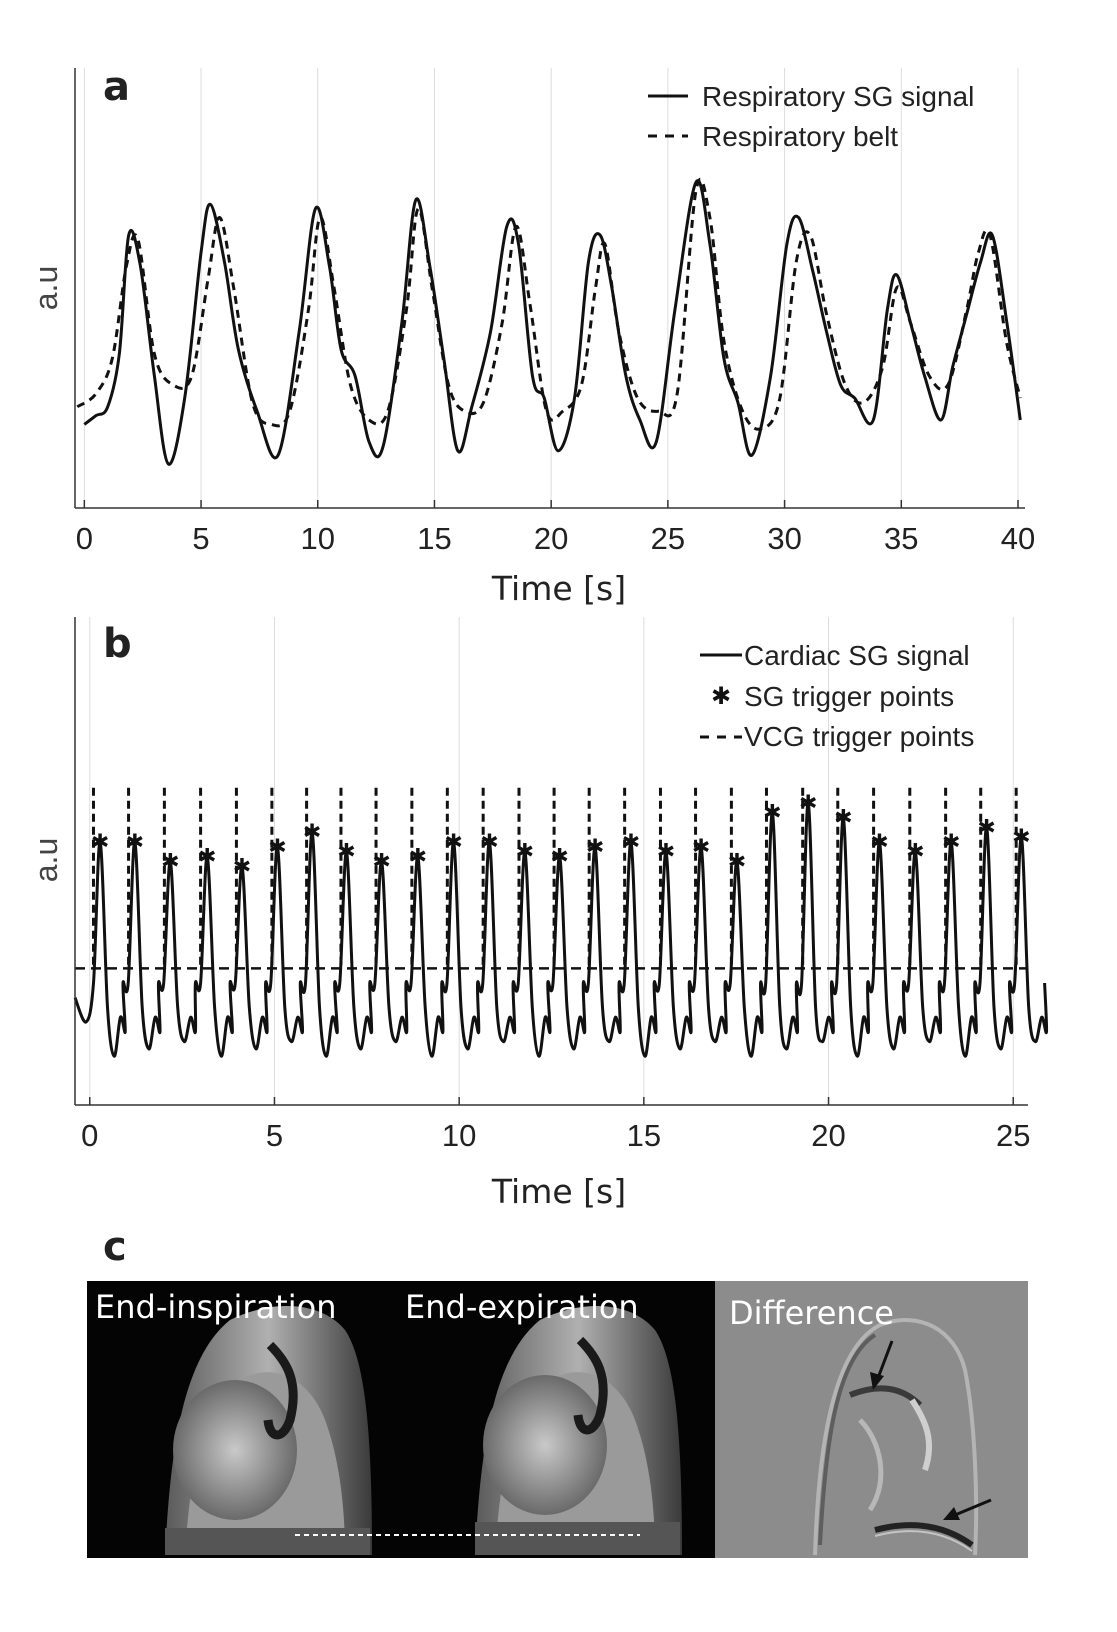 The image size is (1117, 1632). What do you see at coordinates (549, 304) in the screenshot?
I see `series-respiratory-belt` at bounding box center [549, 304].